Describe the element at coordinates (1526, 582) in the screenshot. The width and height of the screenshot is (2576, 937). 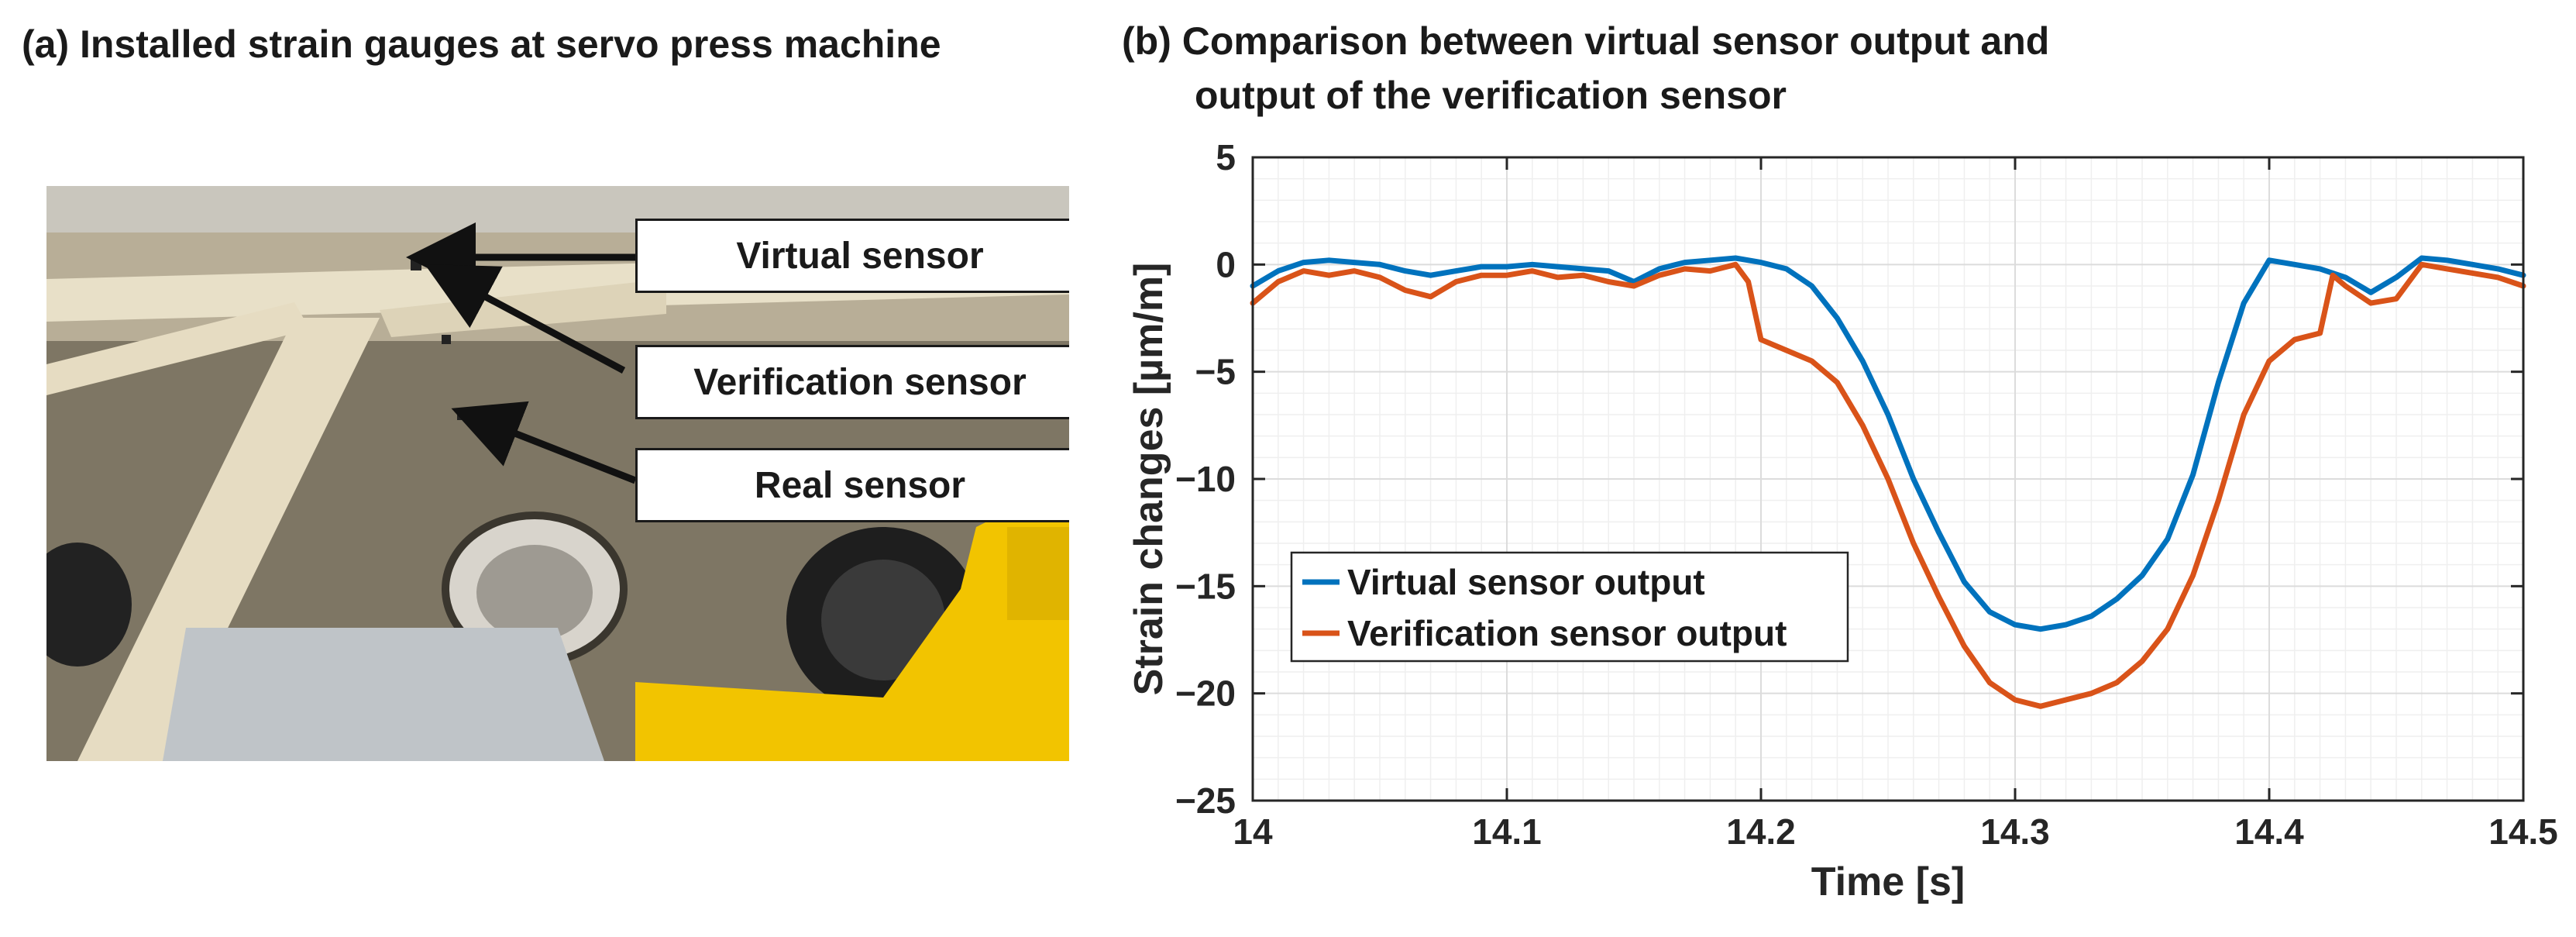
I see `legend-label-virtual: Virtual sensor output` at that location.